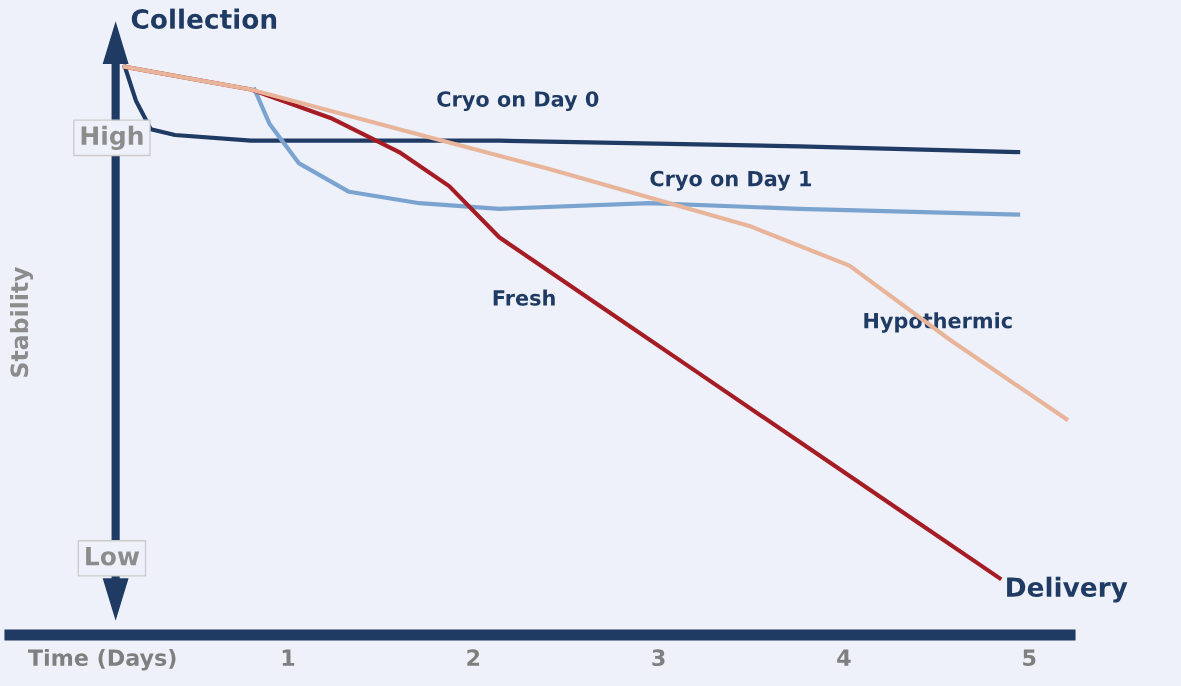  I want to click on series-label: Fresh, so click(524, 297).